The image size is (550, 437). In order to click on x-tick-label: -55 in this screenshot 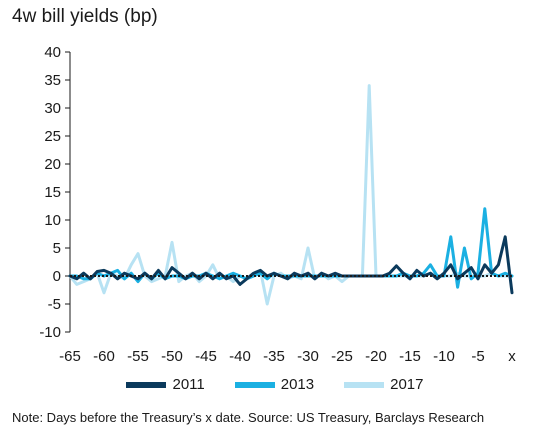, I will do `click(138, 356)`.